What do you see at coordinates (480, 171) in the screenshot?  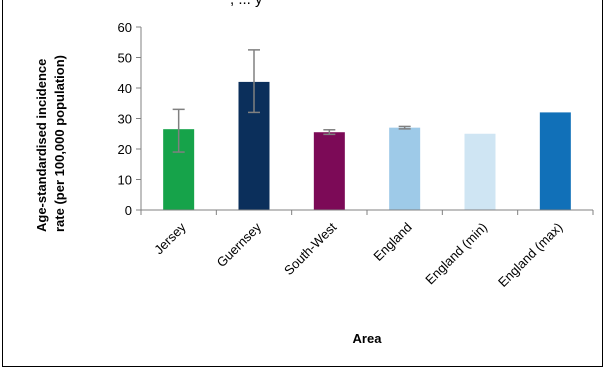 I see `bar-england-min` at bounding box center [480, 171].